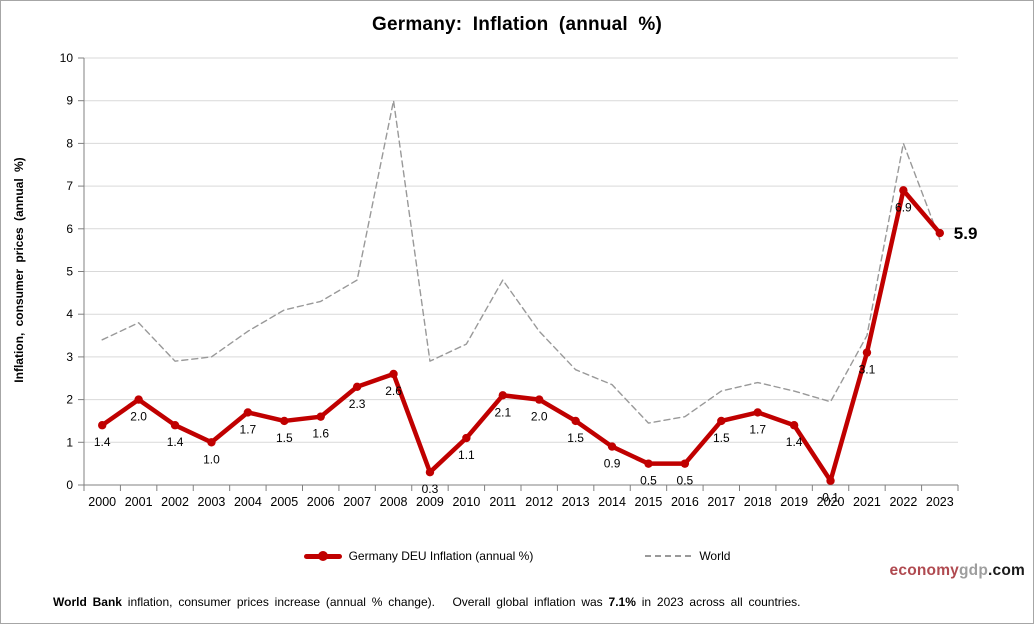  Describe the element at coordinates (393, 391) in the screenshot. I see `data-value-label: 2.6` at that location.